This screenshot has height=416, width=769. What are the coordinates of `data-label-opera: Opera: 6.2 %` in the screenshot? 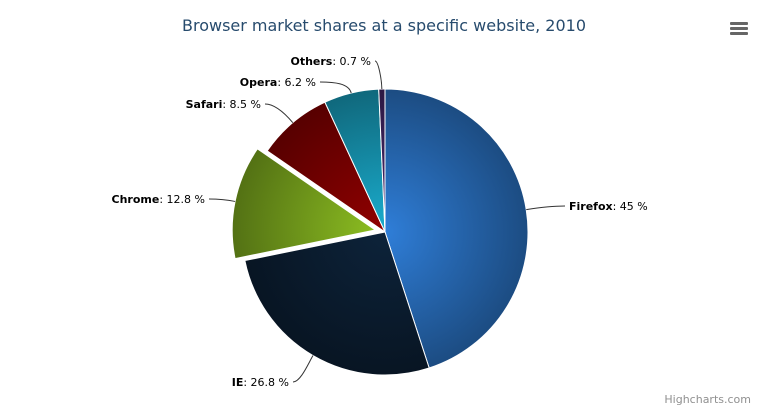 It's located at (278, 82).